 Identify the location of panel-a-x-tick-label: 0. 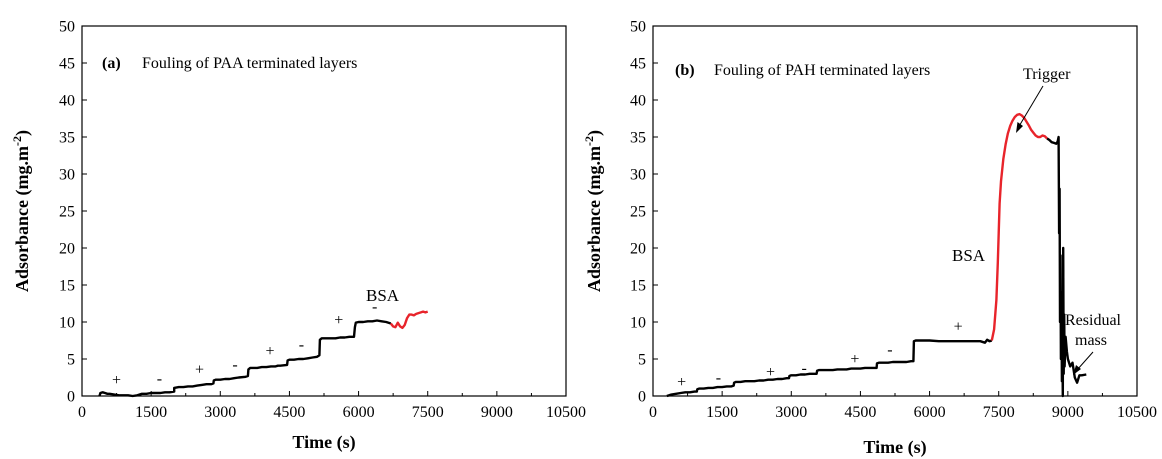
(82, 412).